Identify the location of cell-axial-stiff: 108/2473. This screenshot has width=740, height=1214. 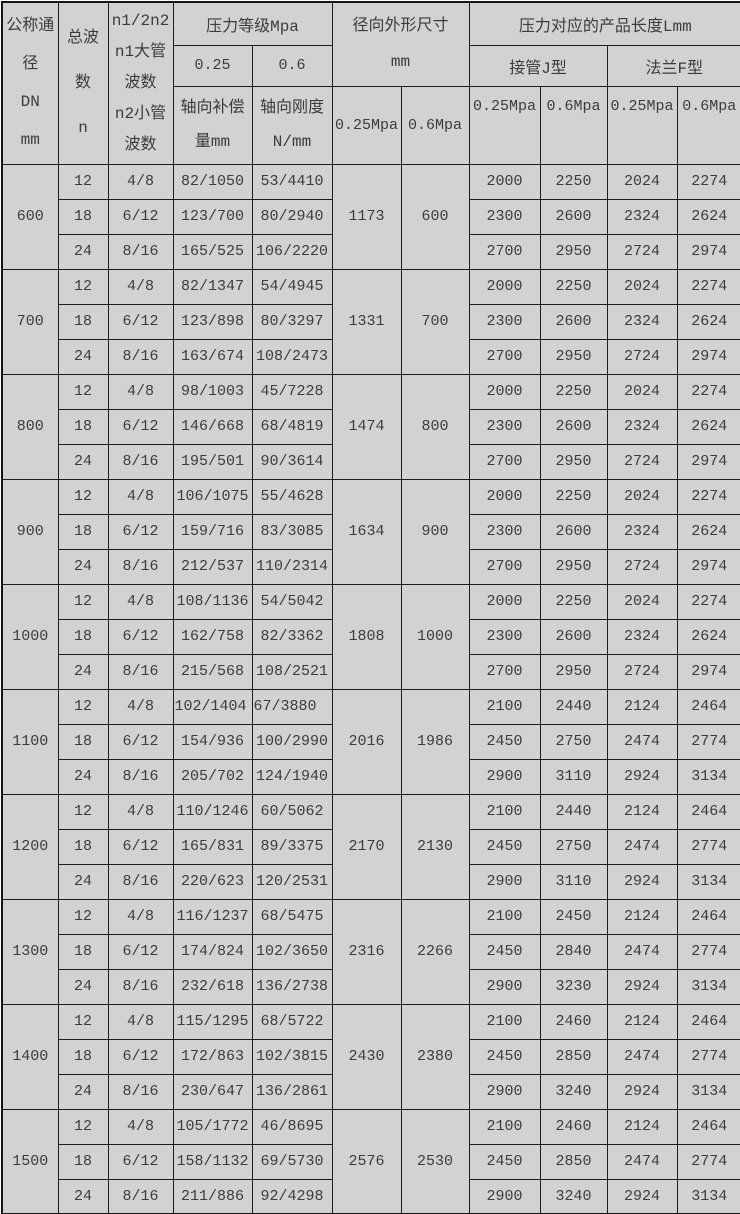
(292, 356).